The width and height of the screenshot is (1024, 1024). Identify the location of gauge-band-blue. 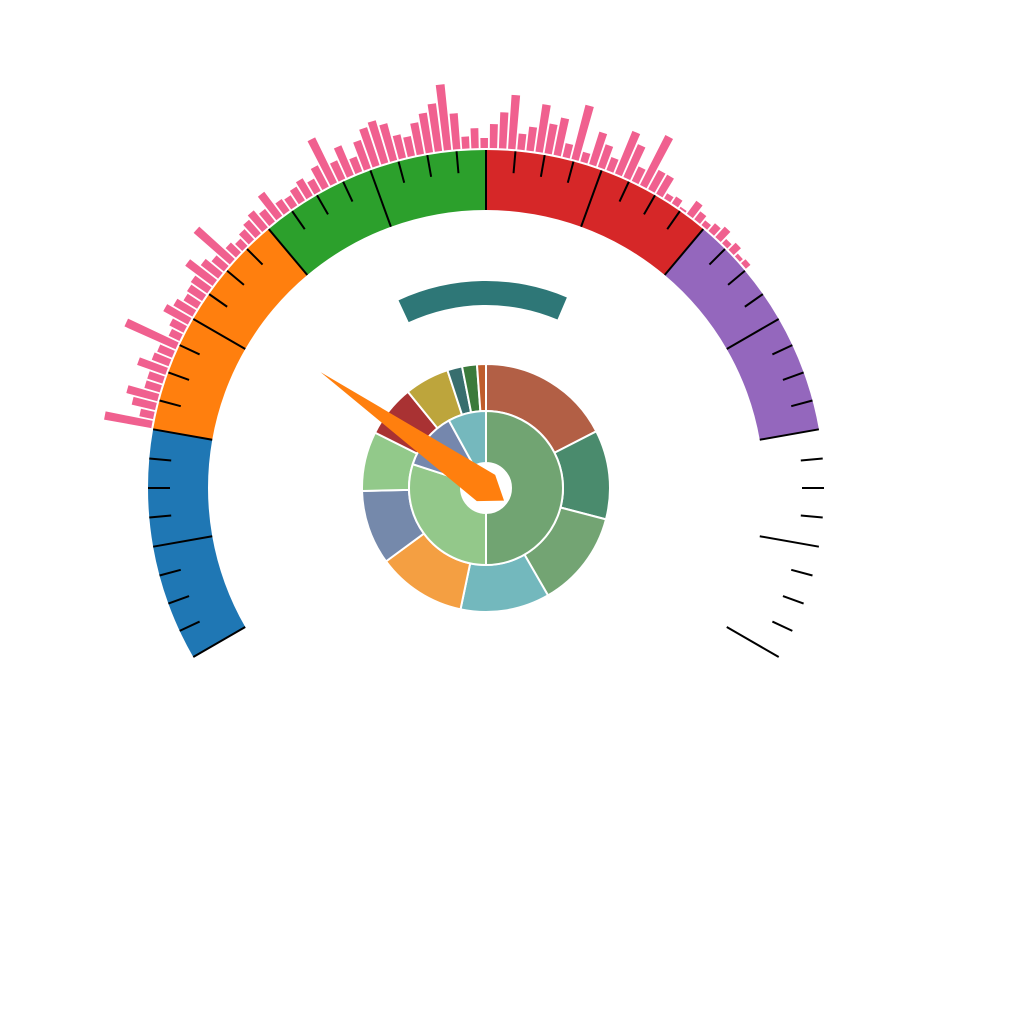
(196, 543).